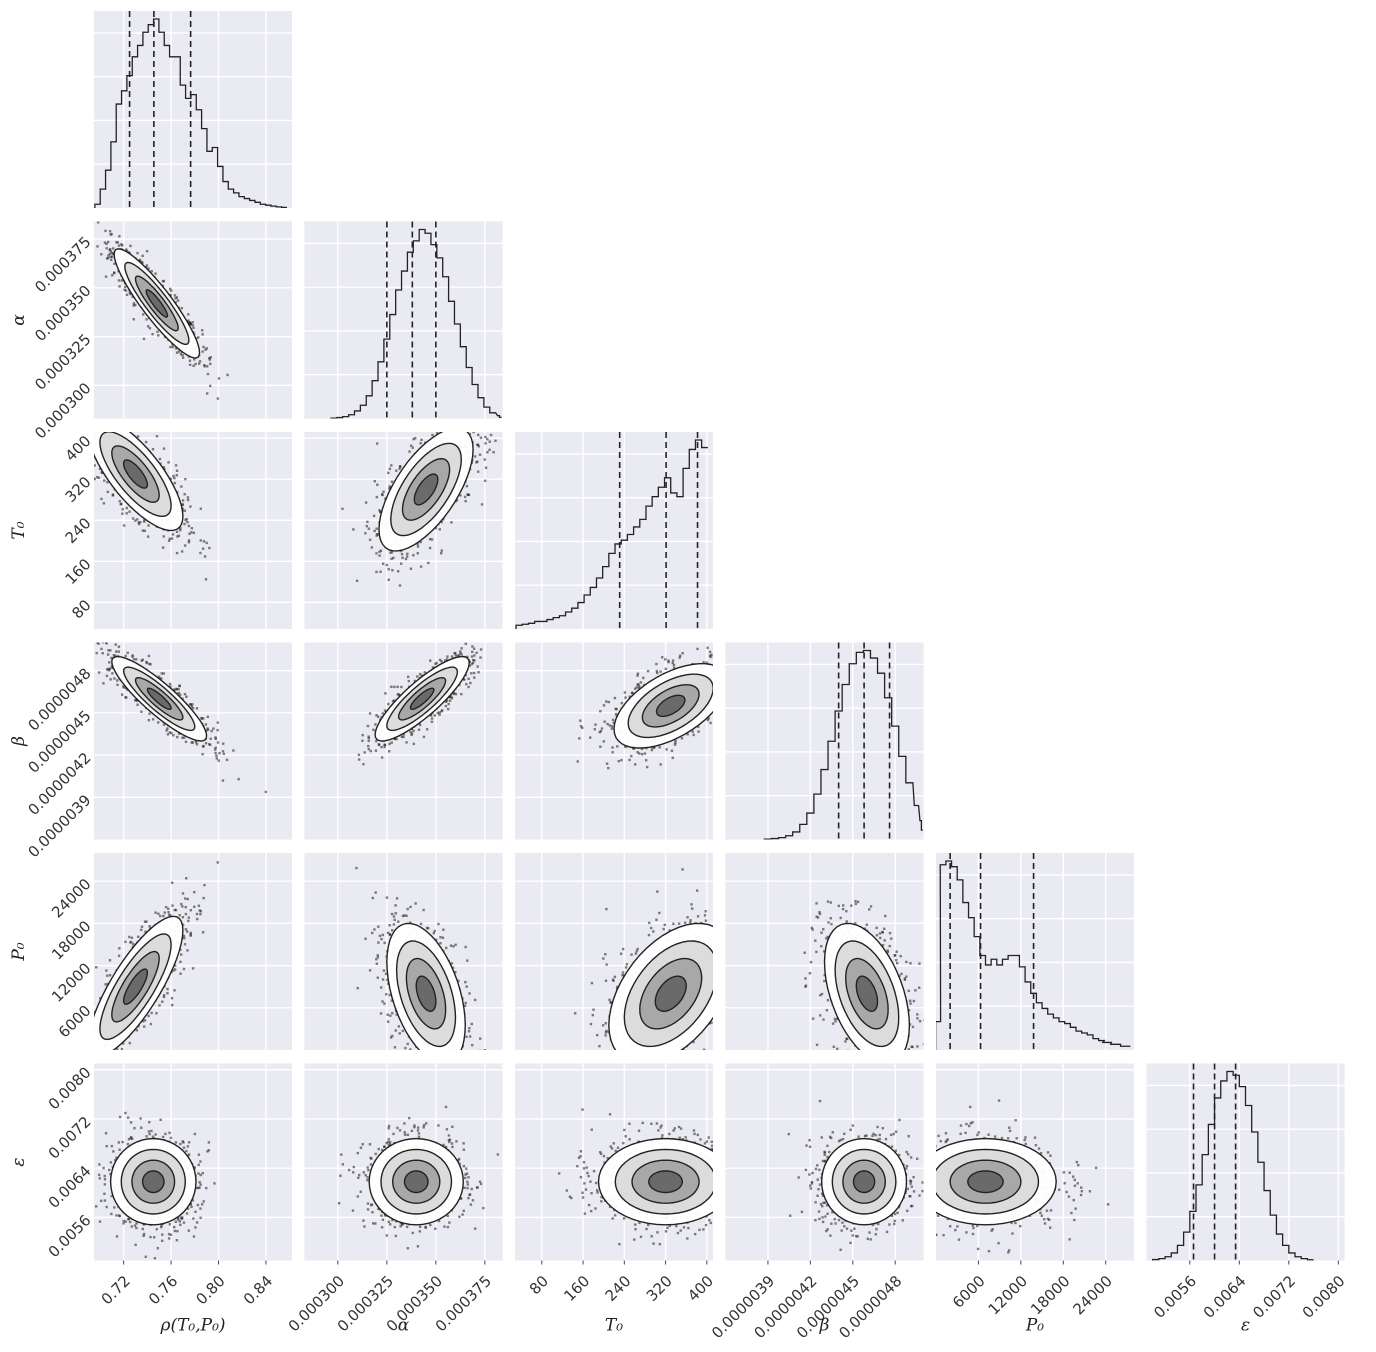 Image resolution: width=1376 pixels, height=1352 pixels. Describe the element at coordinates (162, 310) in the screenshot. I see `density-alpha-vs-rho` at that location.